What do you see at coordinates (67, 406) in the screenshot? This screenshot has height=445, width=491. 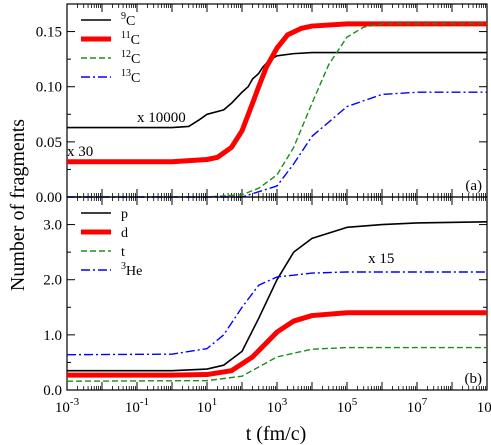 I see `x-tick-label: 10⁻³` at bounding box center [67, 406].